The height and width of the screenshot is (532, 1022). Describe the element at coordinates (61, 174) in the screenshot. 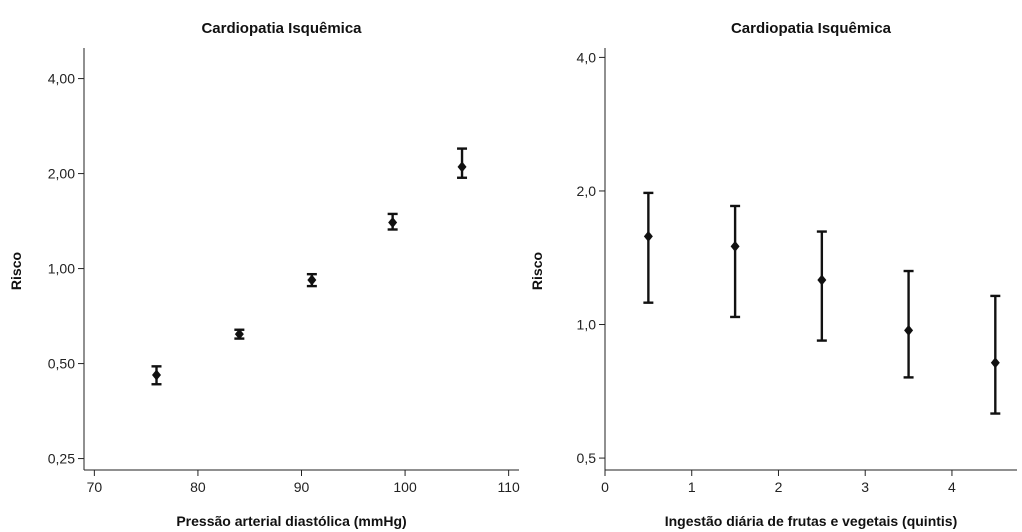

I see `y-tick-label: 2,00` at that location.